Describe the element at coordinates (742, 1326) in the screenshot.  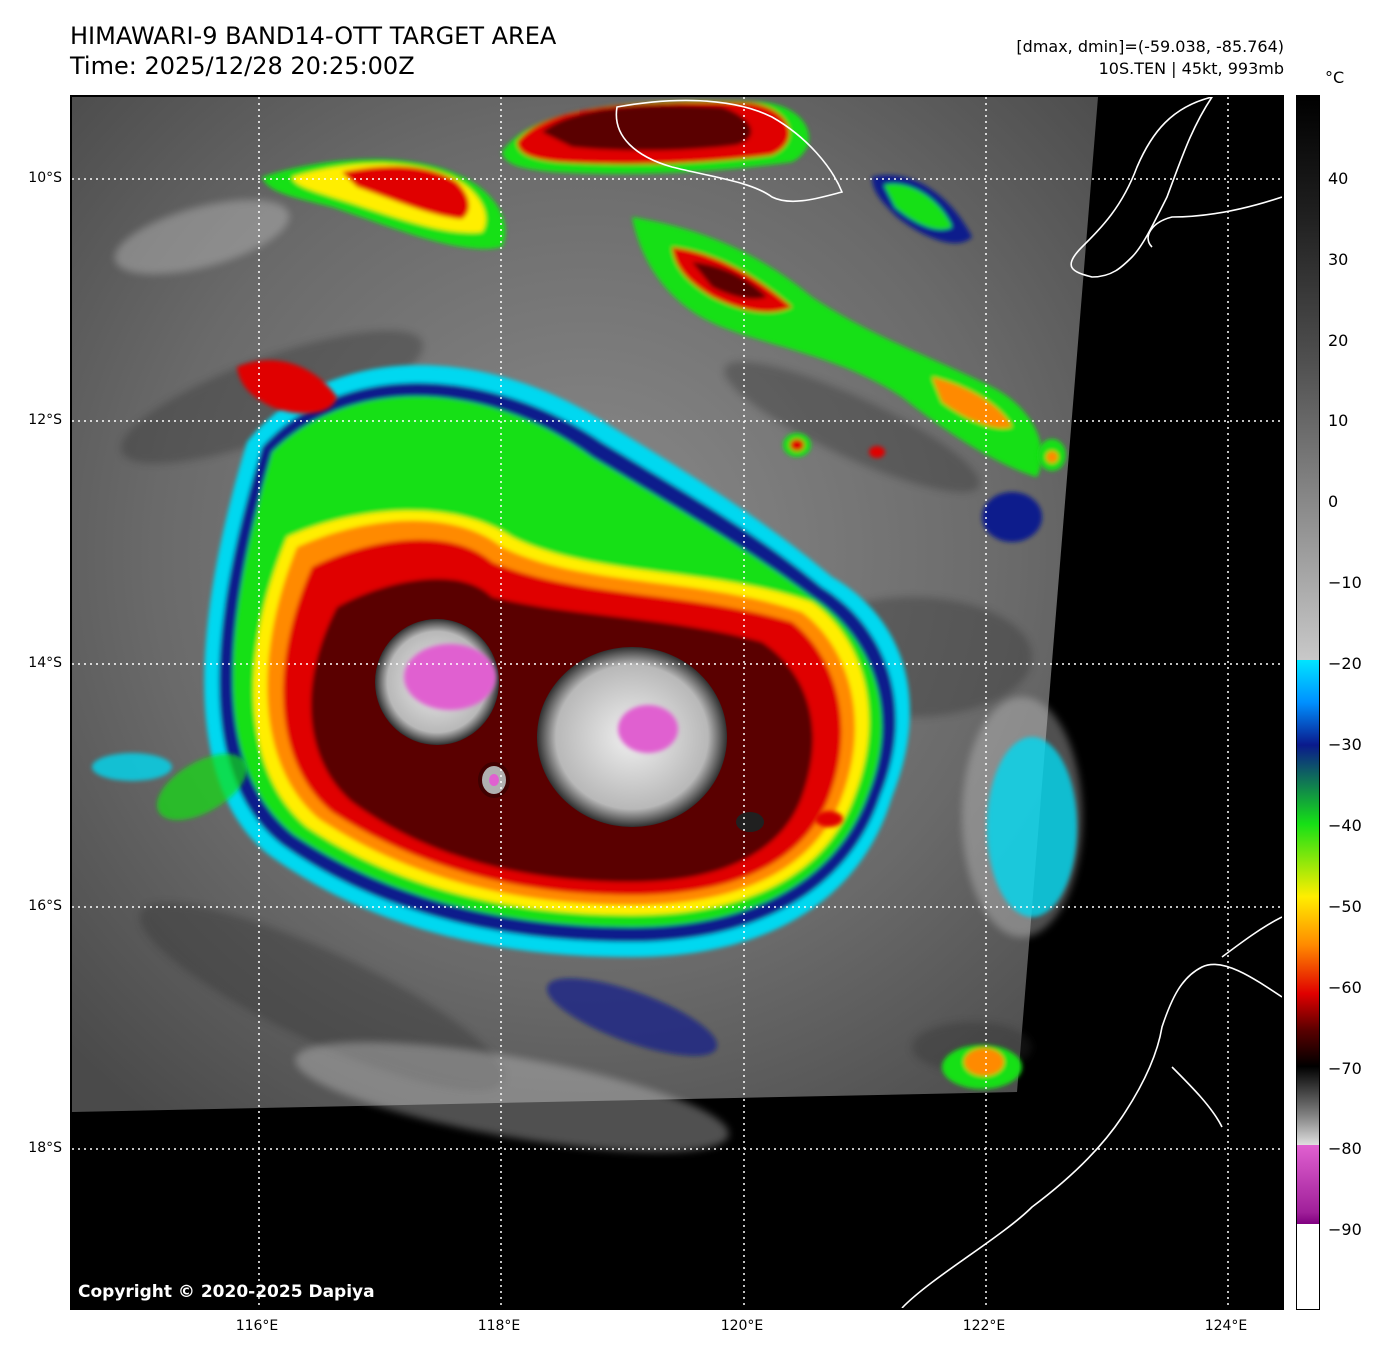
I see `lon-label-120e: 120°E` at that location.